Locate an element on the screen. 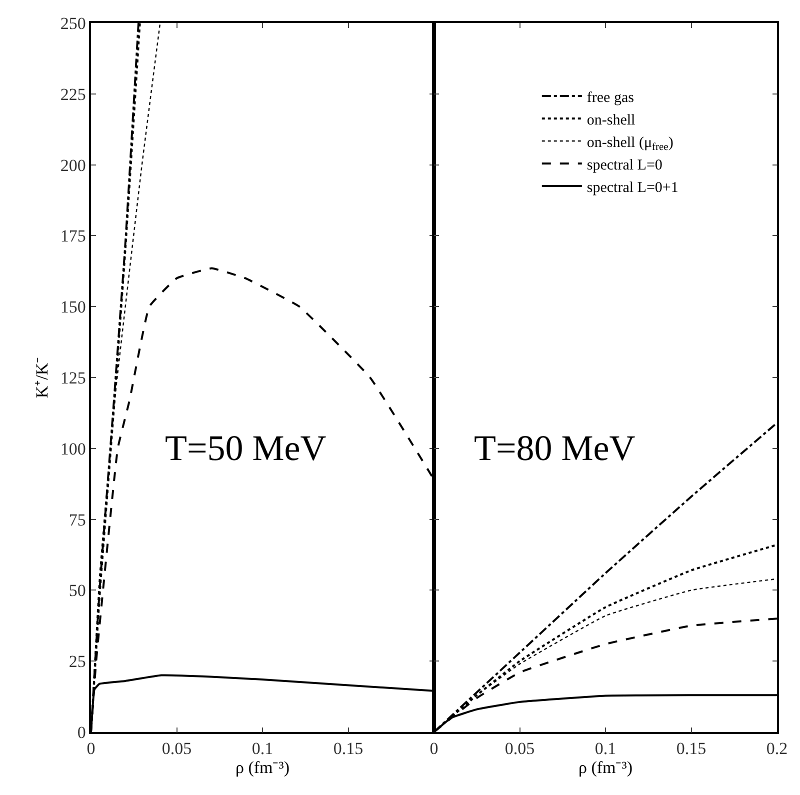  y-axis-title: K⁺/K⁻ is located at coordinates (42, 377).